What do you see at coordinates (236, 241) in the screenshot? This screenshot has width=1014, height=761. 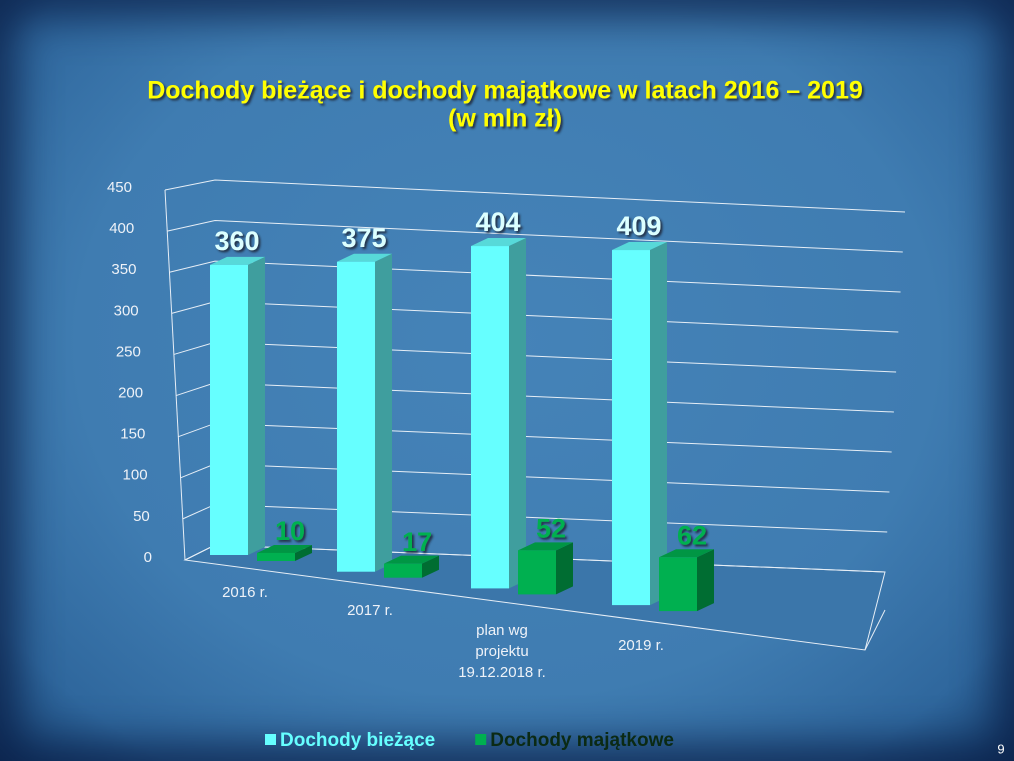 I see `value-label: 360` at bounding box center [236, 241].